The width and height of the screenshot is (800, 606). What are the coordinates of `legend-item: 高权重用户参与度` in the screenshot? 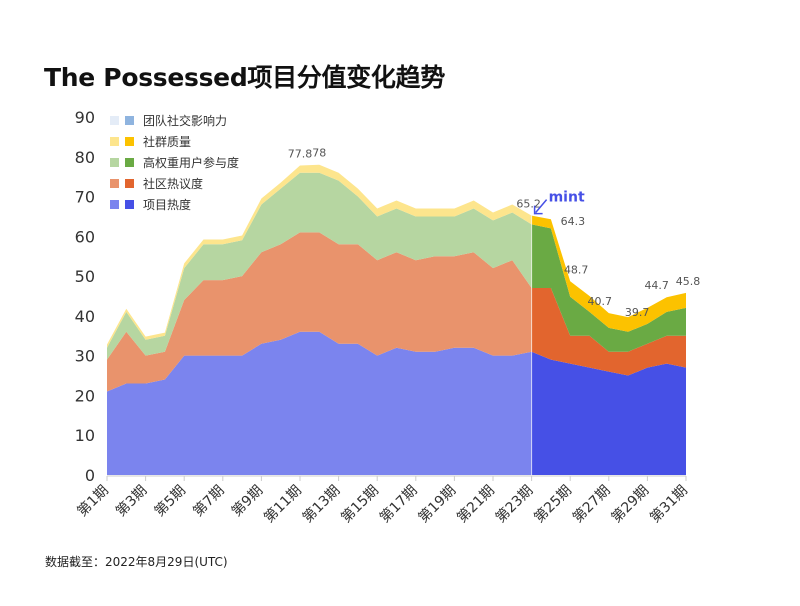 It's located at (174, 162).